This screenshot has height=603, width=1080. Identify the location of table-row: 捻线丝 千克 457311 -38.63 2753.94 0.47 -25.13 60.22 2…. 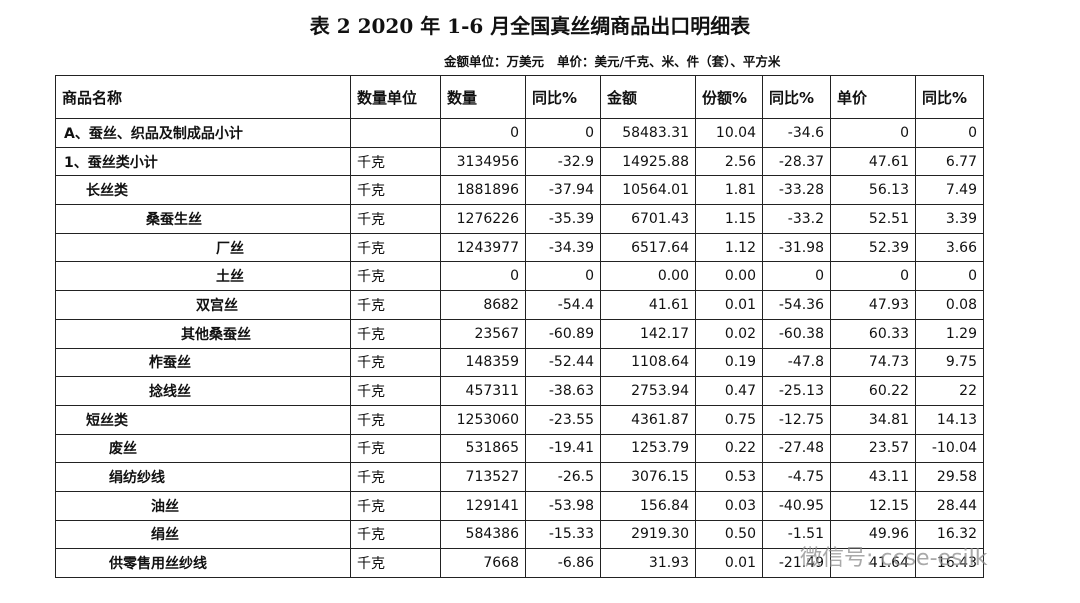
(519, 391).